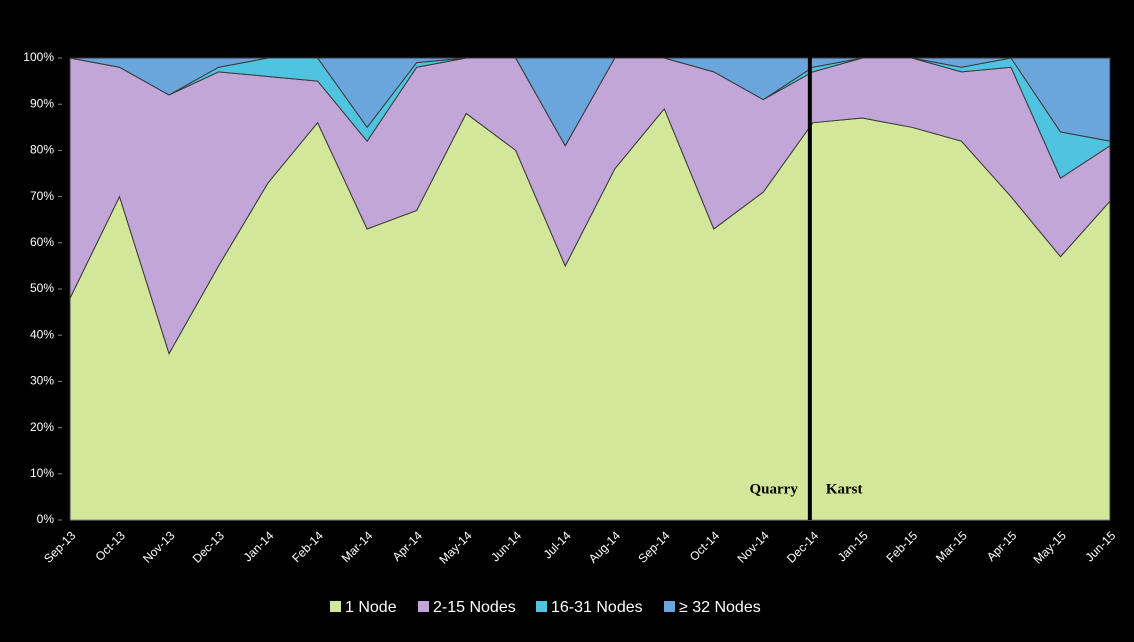 The image size is (1134, 642). Describe the element at coordinates (307, 546) in the screenshot. I see `x-tick-label: Feb-14` at that location.